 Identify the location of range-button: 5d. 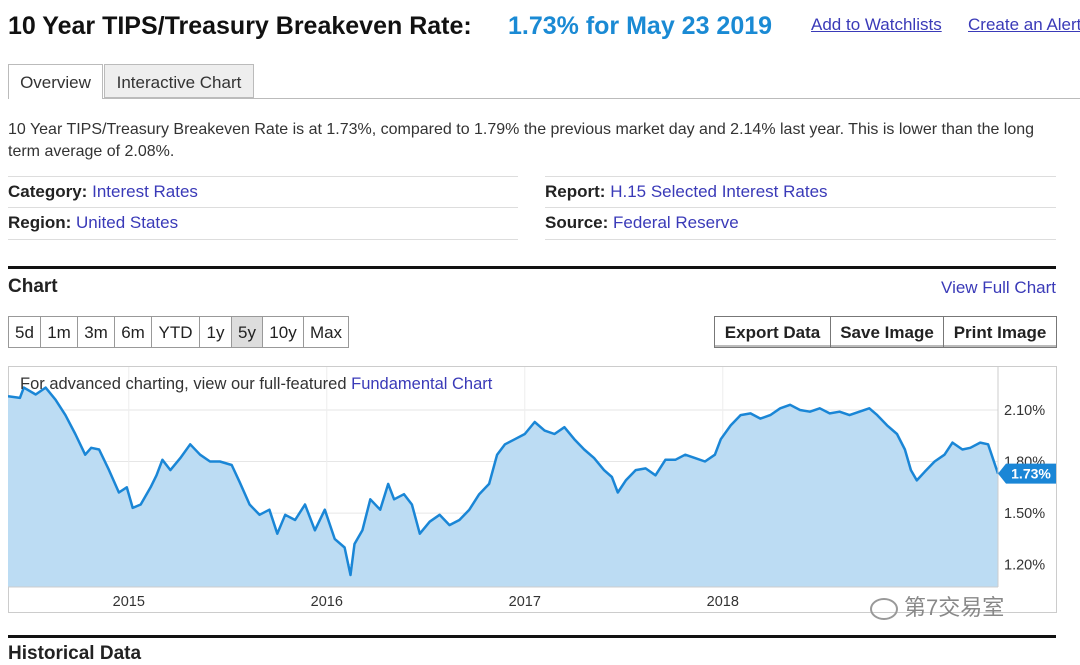
(24, 332).